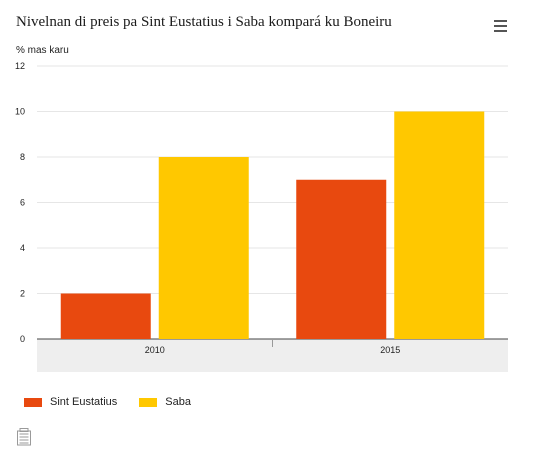 Image resolution: width=540 pixels, height=464 pixels. Describe the element at coordinates (24, 437) in the screenshot. I see `cbs-logo-icon` at that location.